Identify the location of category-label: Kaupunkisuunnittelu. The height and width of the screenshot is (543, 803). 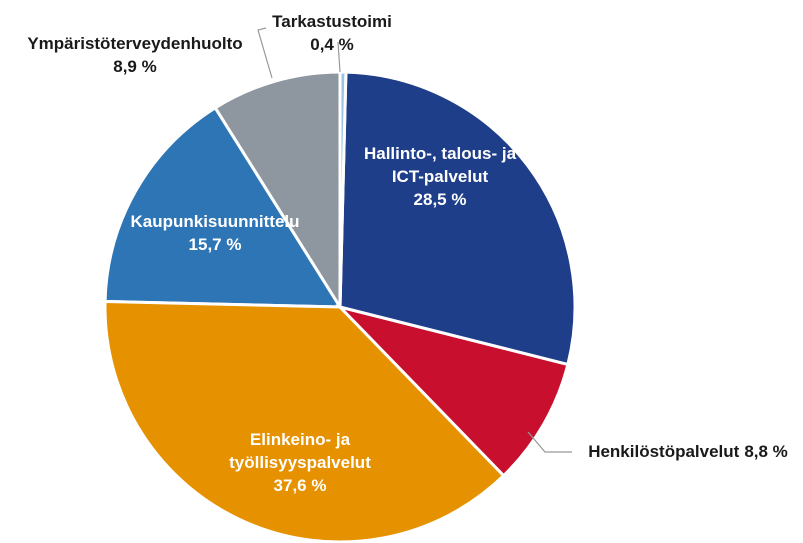
(215, 221).